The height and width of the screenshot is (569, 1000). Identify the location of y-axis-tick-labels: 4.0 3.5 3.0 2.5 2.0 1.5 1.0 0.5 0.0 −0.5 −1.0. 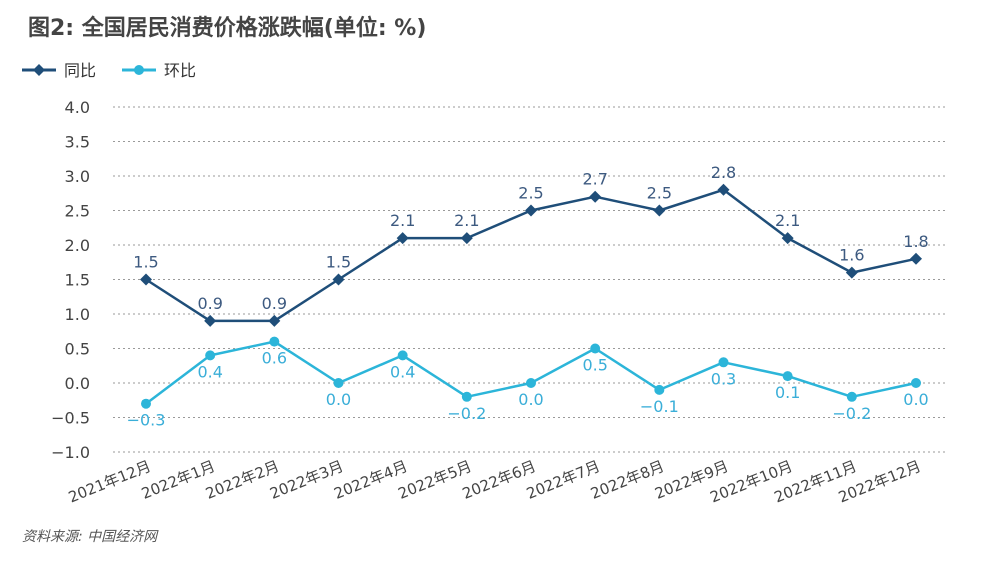
(70, 280).